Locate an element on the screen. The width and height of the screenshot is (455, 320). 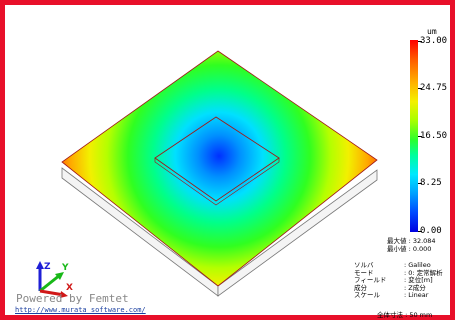
y-axis-label: Y is located at coordinates (65, 268).